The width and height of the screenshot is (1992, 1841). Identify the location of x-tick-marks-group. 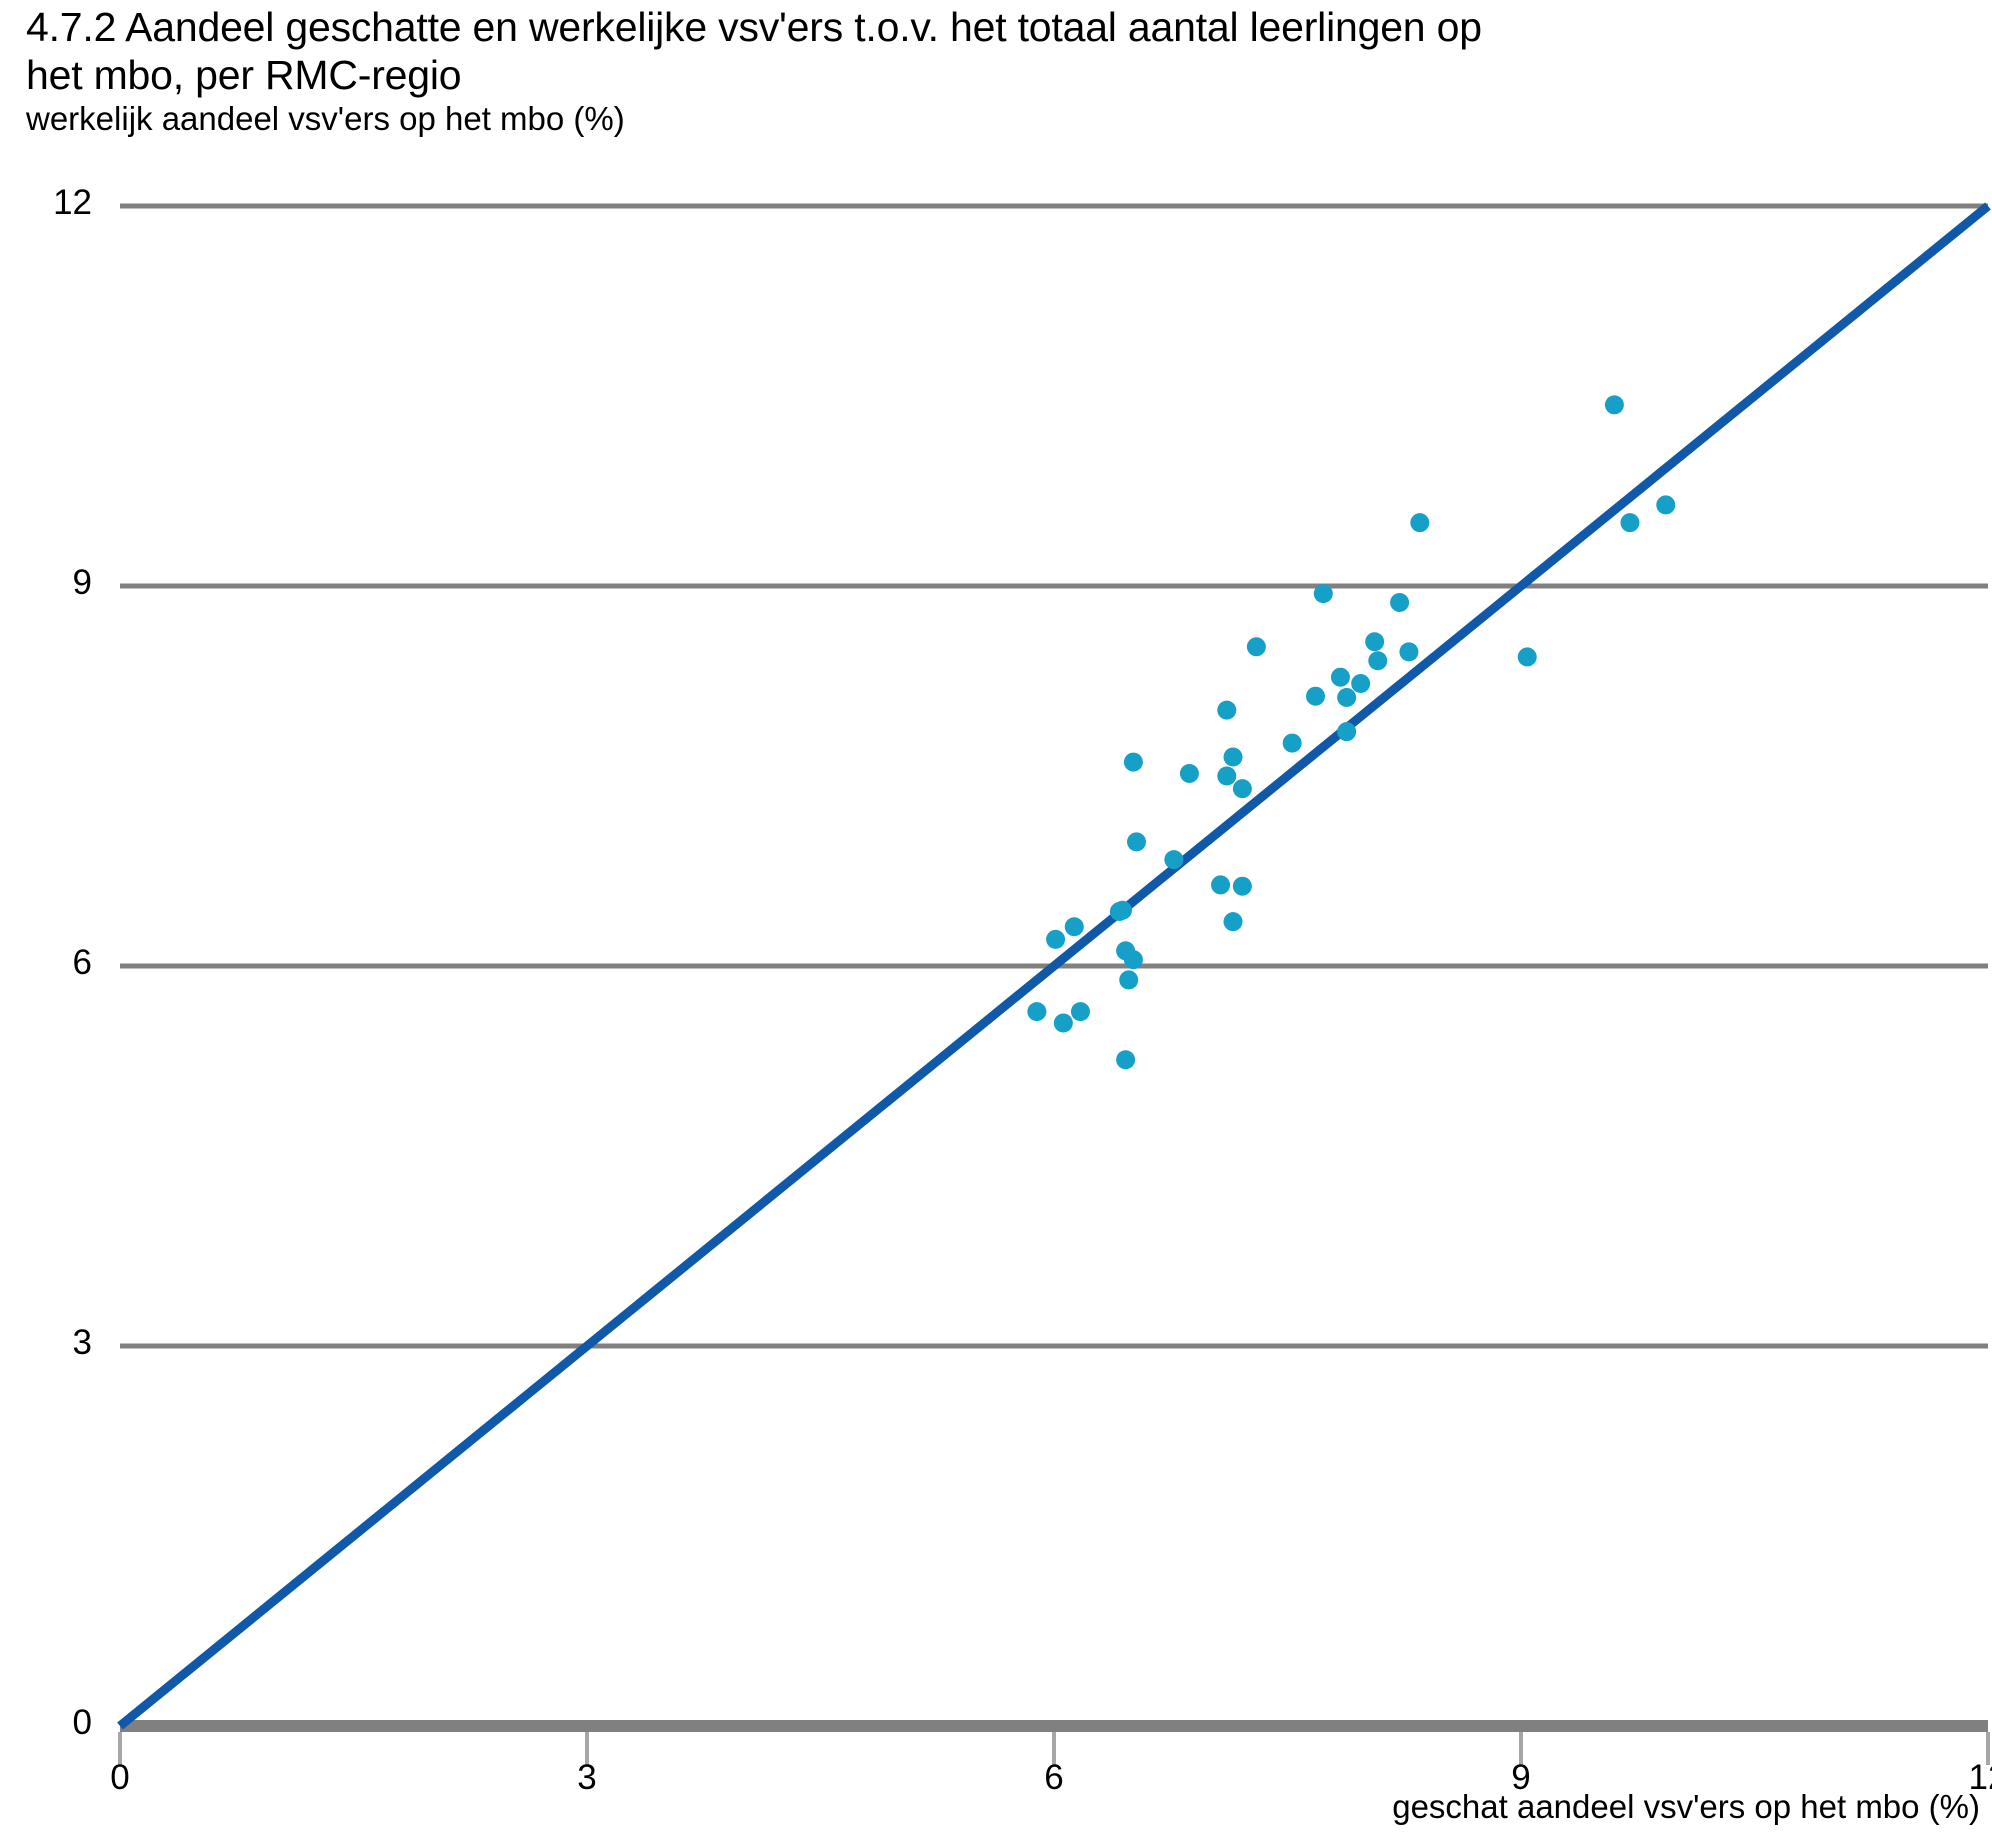
(1054, 1748).